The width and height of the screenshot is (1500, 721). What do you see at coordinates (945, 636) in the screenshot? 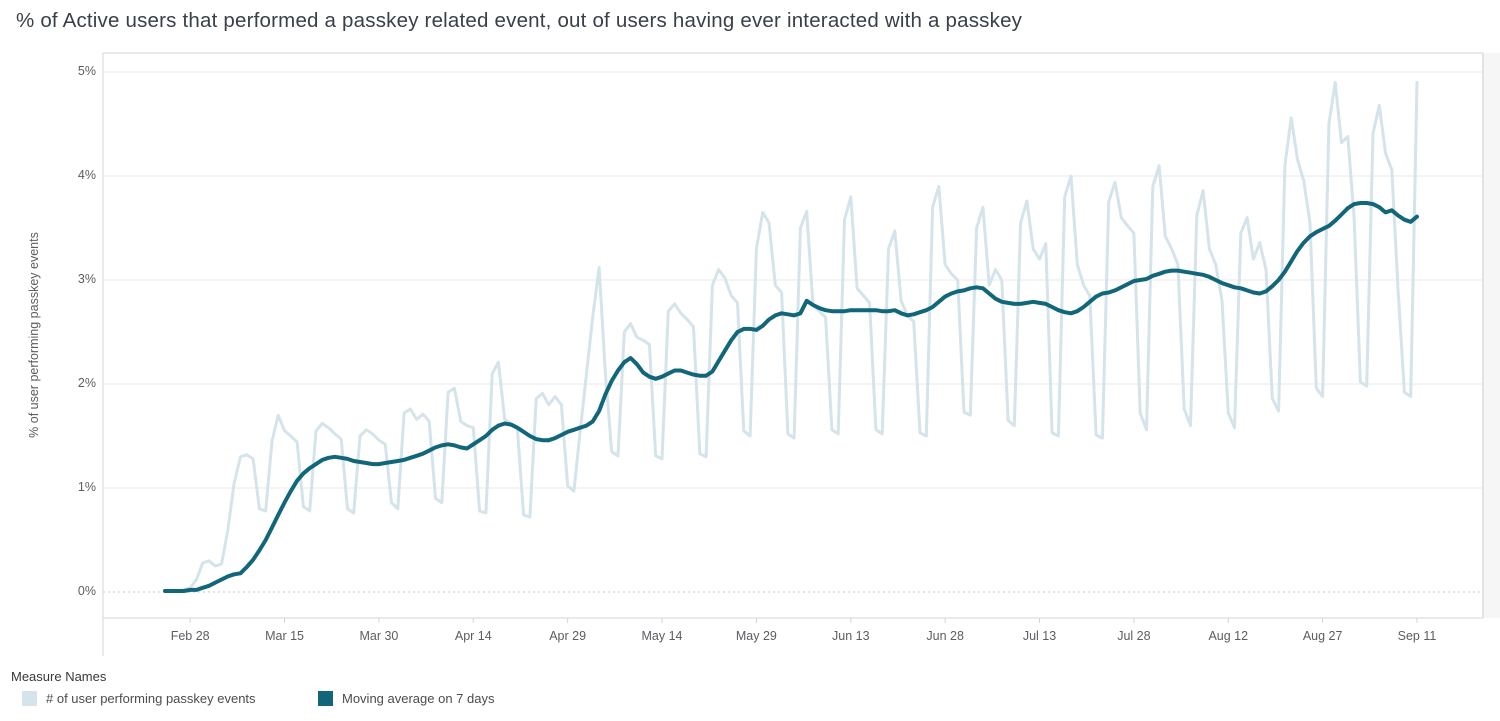
I see `x-tick-label: Jun 28` at bounding box center [945, 636].